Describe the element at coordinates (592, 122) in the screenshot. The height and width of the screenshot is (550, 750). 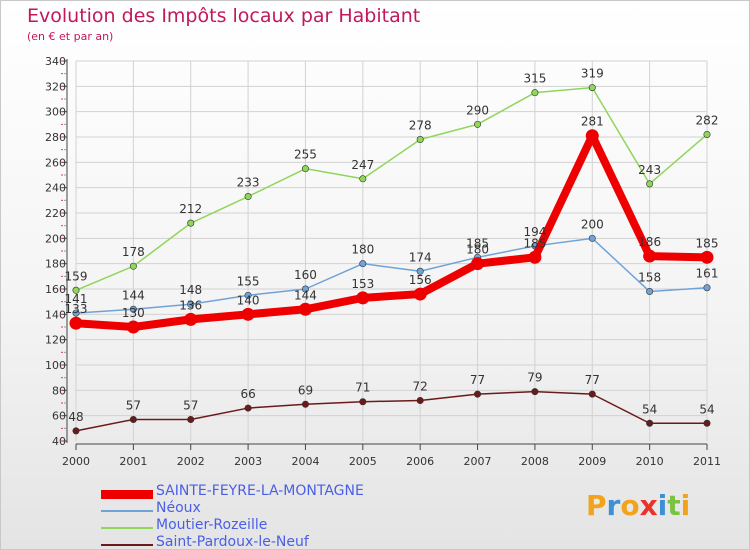
I see `data-label-sainte-feyre-la-montagne: 281` at that location.